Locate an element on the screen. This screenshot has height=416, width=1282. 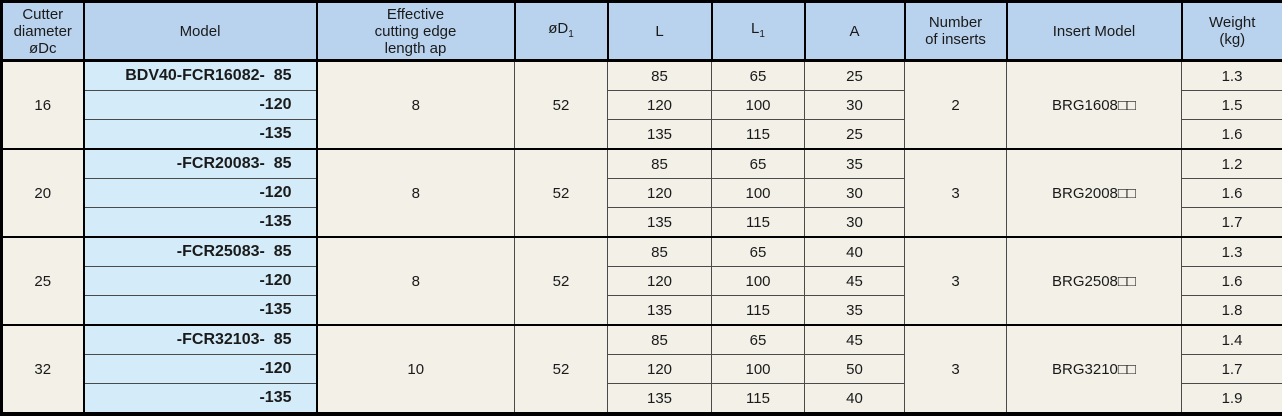
col-header-label: øD is located at coordinates (558, 28).